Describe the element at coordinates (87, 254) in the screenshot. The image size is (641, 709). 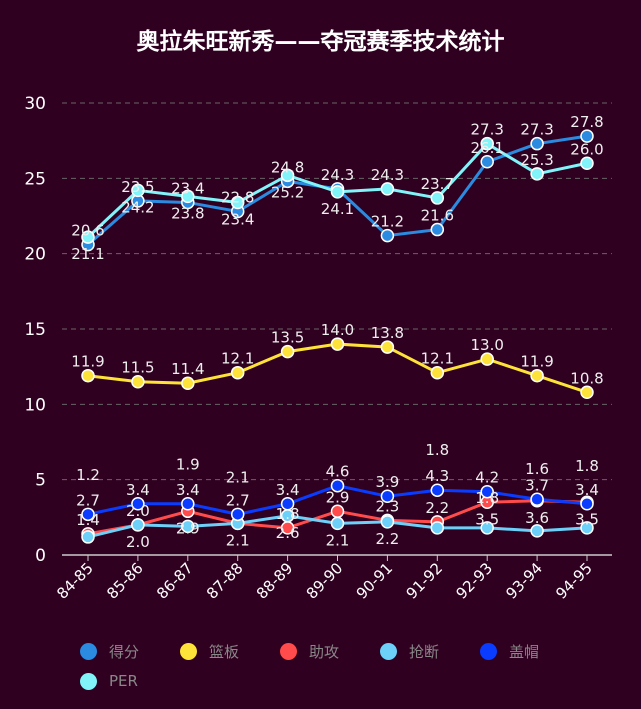
I see `data-label: 21.1` at that location.